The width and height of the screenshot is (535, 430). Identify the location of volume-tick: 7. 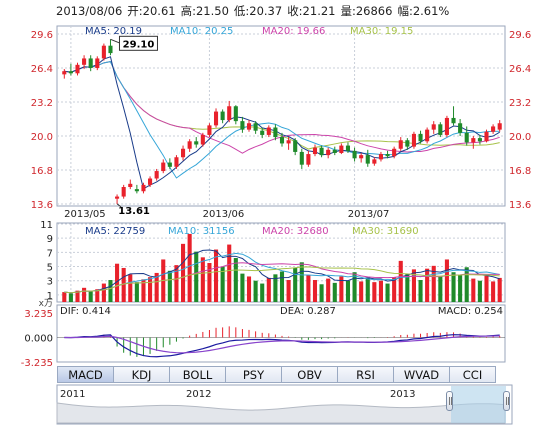
(50, 253).